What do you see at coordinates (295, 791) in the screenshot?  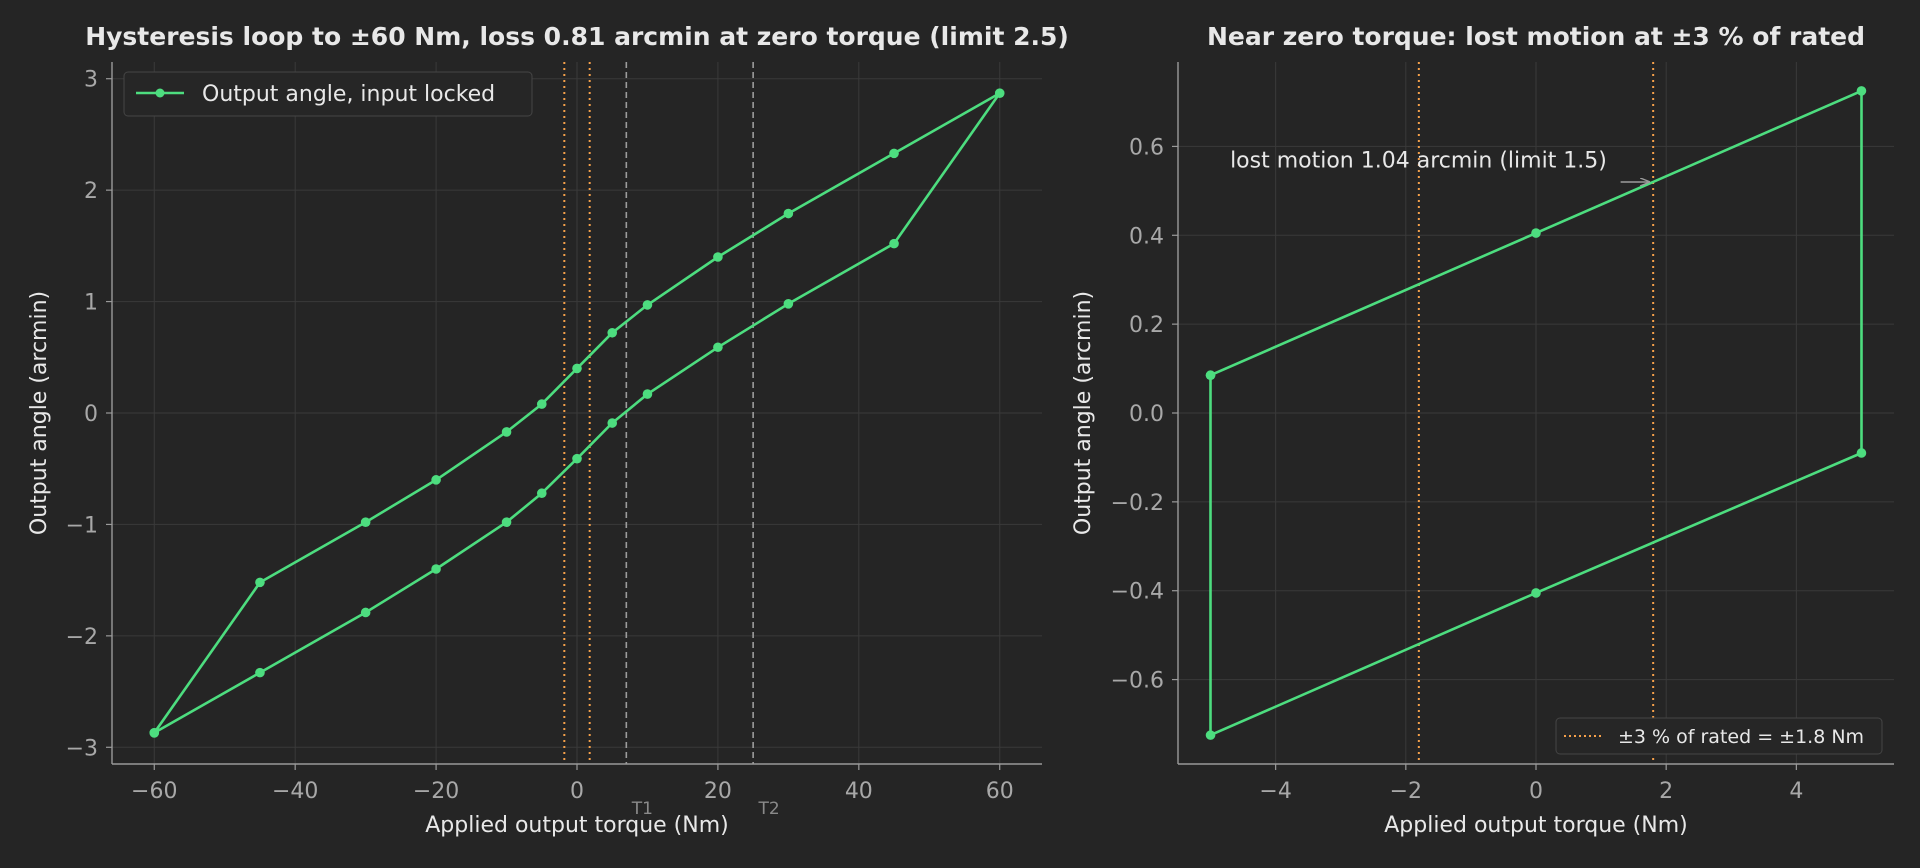 I see `left-x-tick-label: −40` at bounding box center [295, 791].